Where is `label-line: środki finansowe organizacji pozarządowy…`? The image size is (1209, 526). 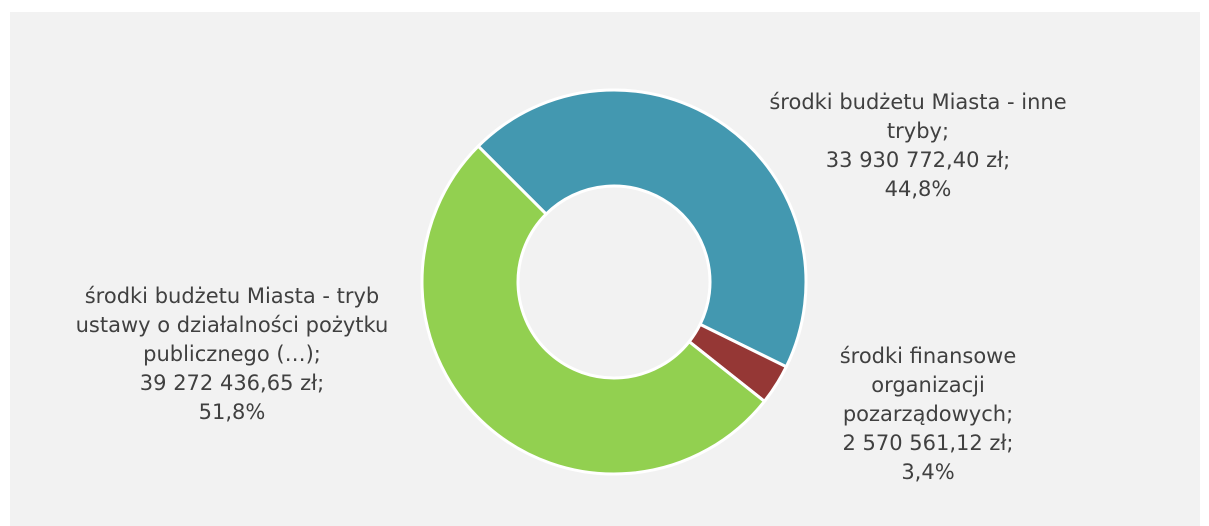 label-line: środki finansowe organizacji pozarządowy… is located at coordinates (928, 385).